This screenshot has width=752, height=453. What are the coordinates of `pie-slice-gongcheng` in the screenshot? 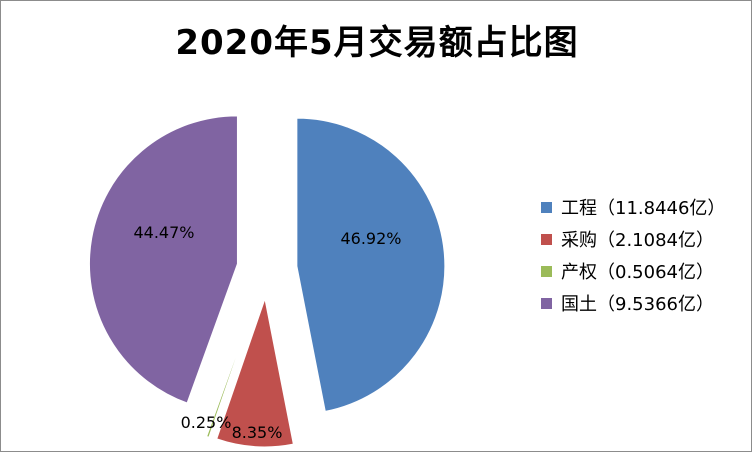 It's located at (371, 264).